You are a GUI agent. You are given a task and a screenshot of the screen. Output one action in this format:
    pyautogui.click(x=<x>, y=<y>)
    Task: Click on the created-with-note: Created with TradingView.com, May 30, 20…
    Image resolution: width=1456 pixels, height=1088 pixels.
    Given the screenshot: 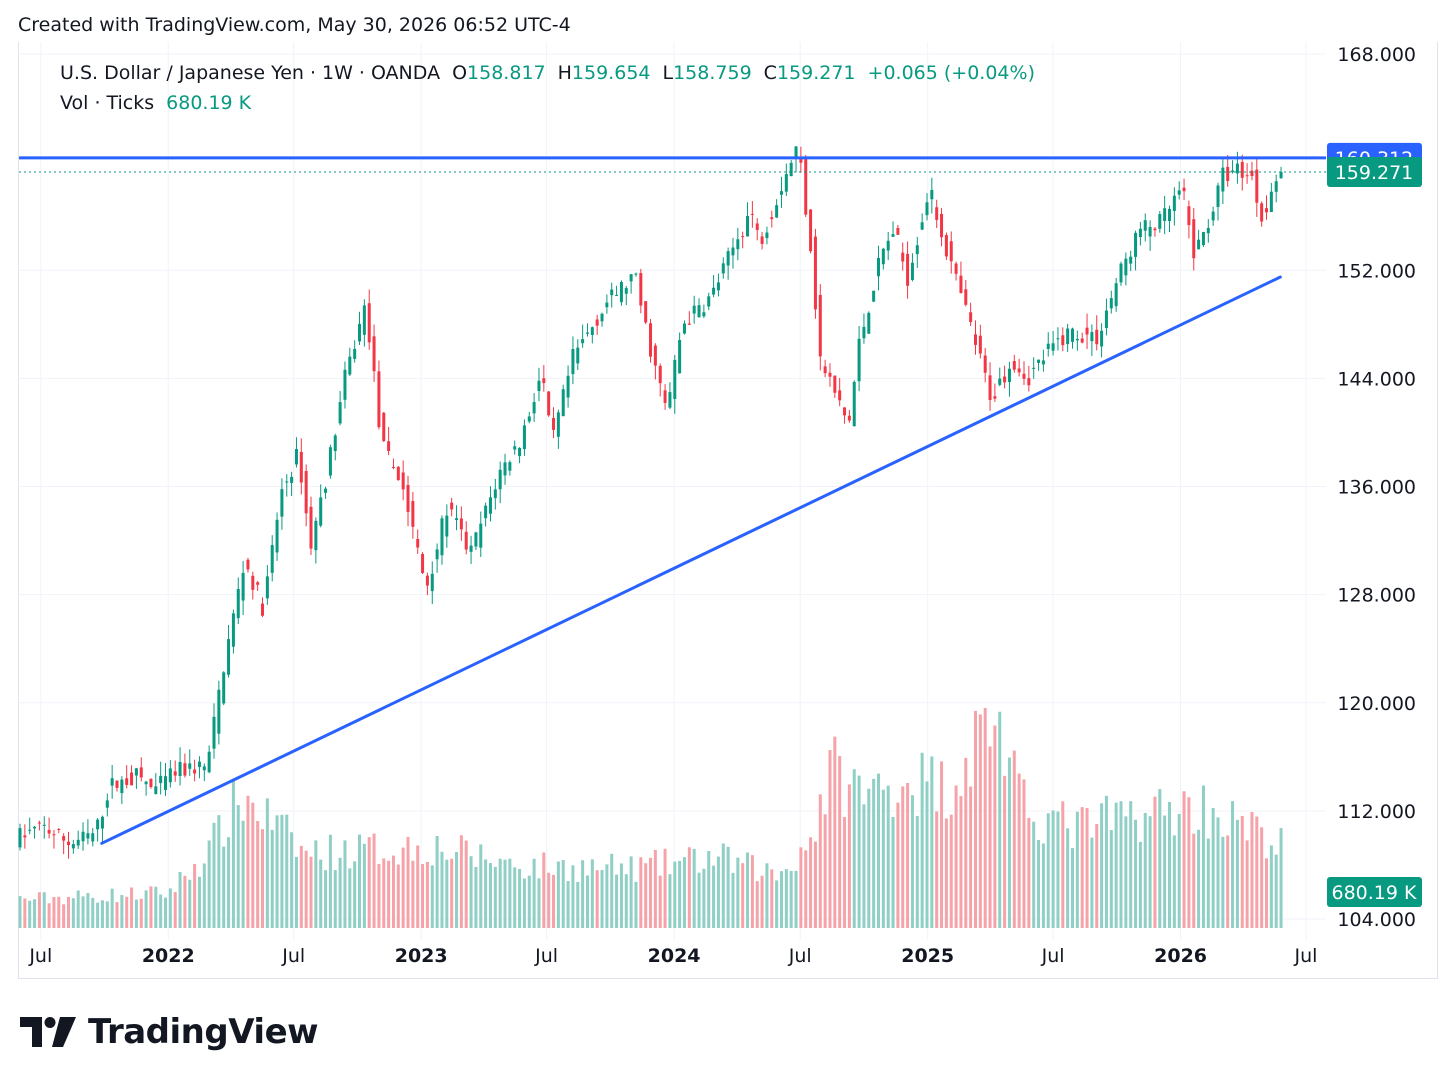 What is the action you would take?
    pyautogui.click(x=294, y=25)
    